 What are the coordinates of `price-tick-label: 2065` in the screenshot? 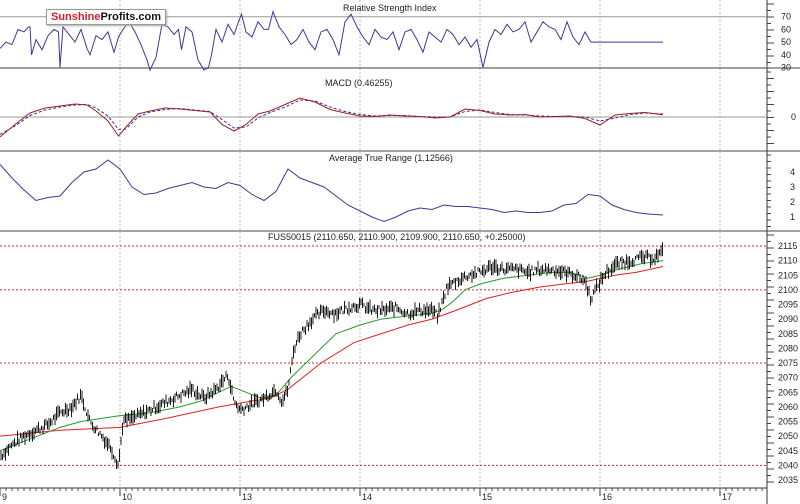 It's located at (788, 392).